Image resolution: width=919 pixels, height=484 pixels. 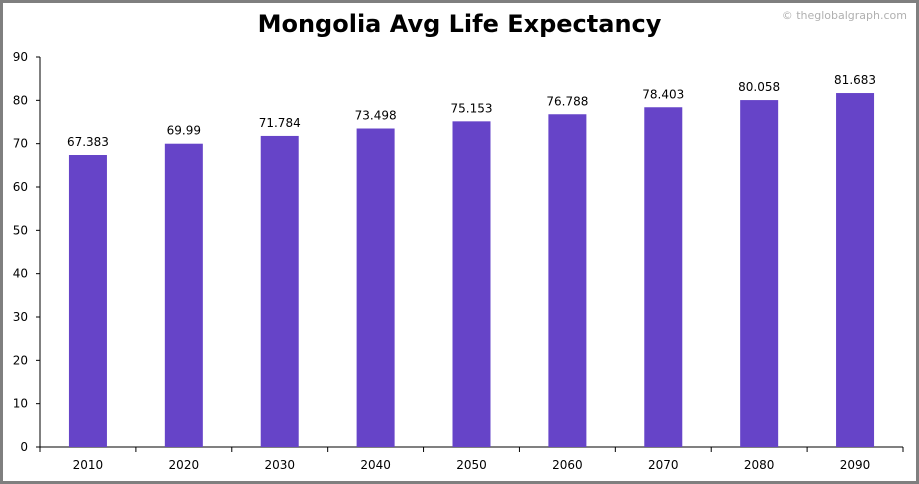 I want to click on bar-value-label: 76.788, so click(x=567, y=101).